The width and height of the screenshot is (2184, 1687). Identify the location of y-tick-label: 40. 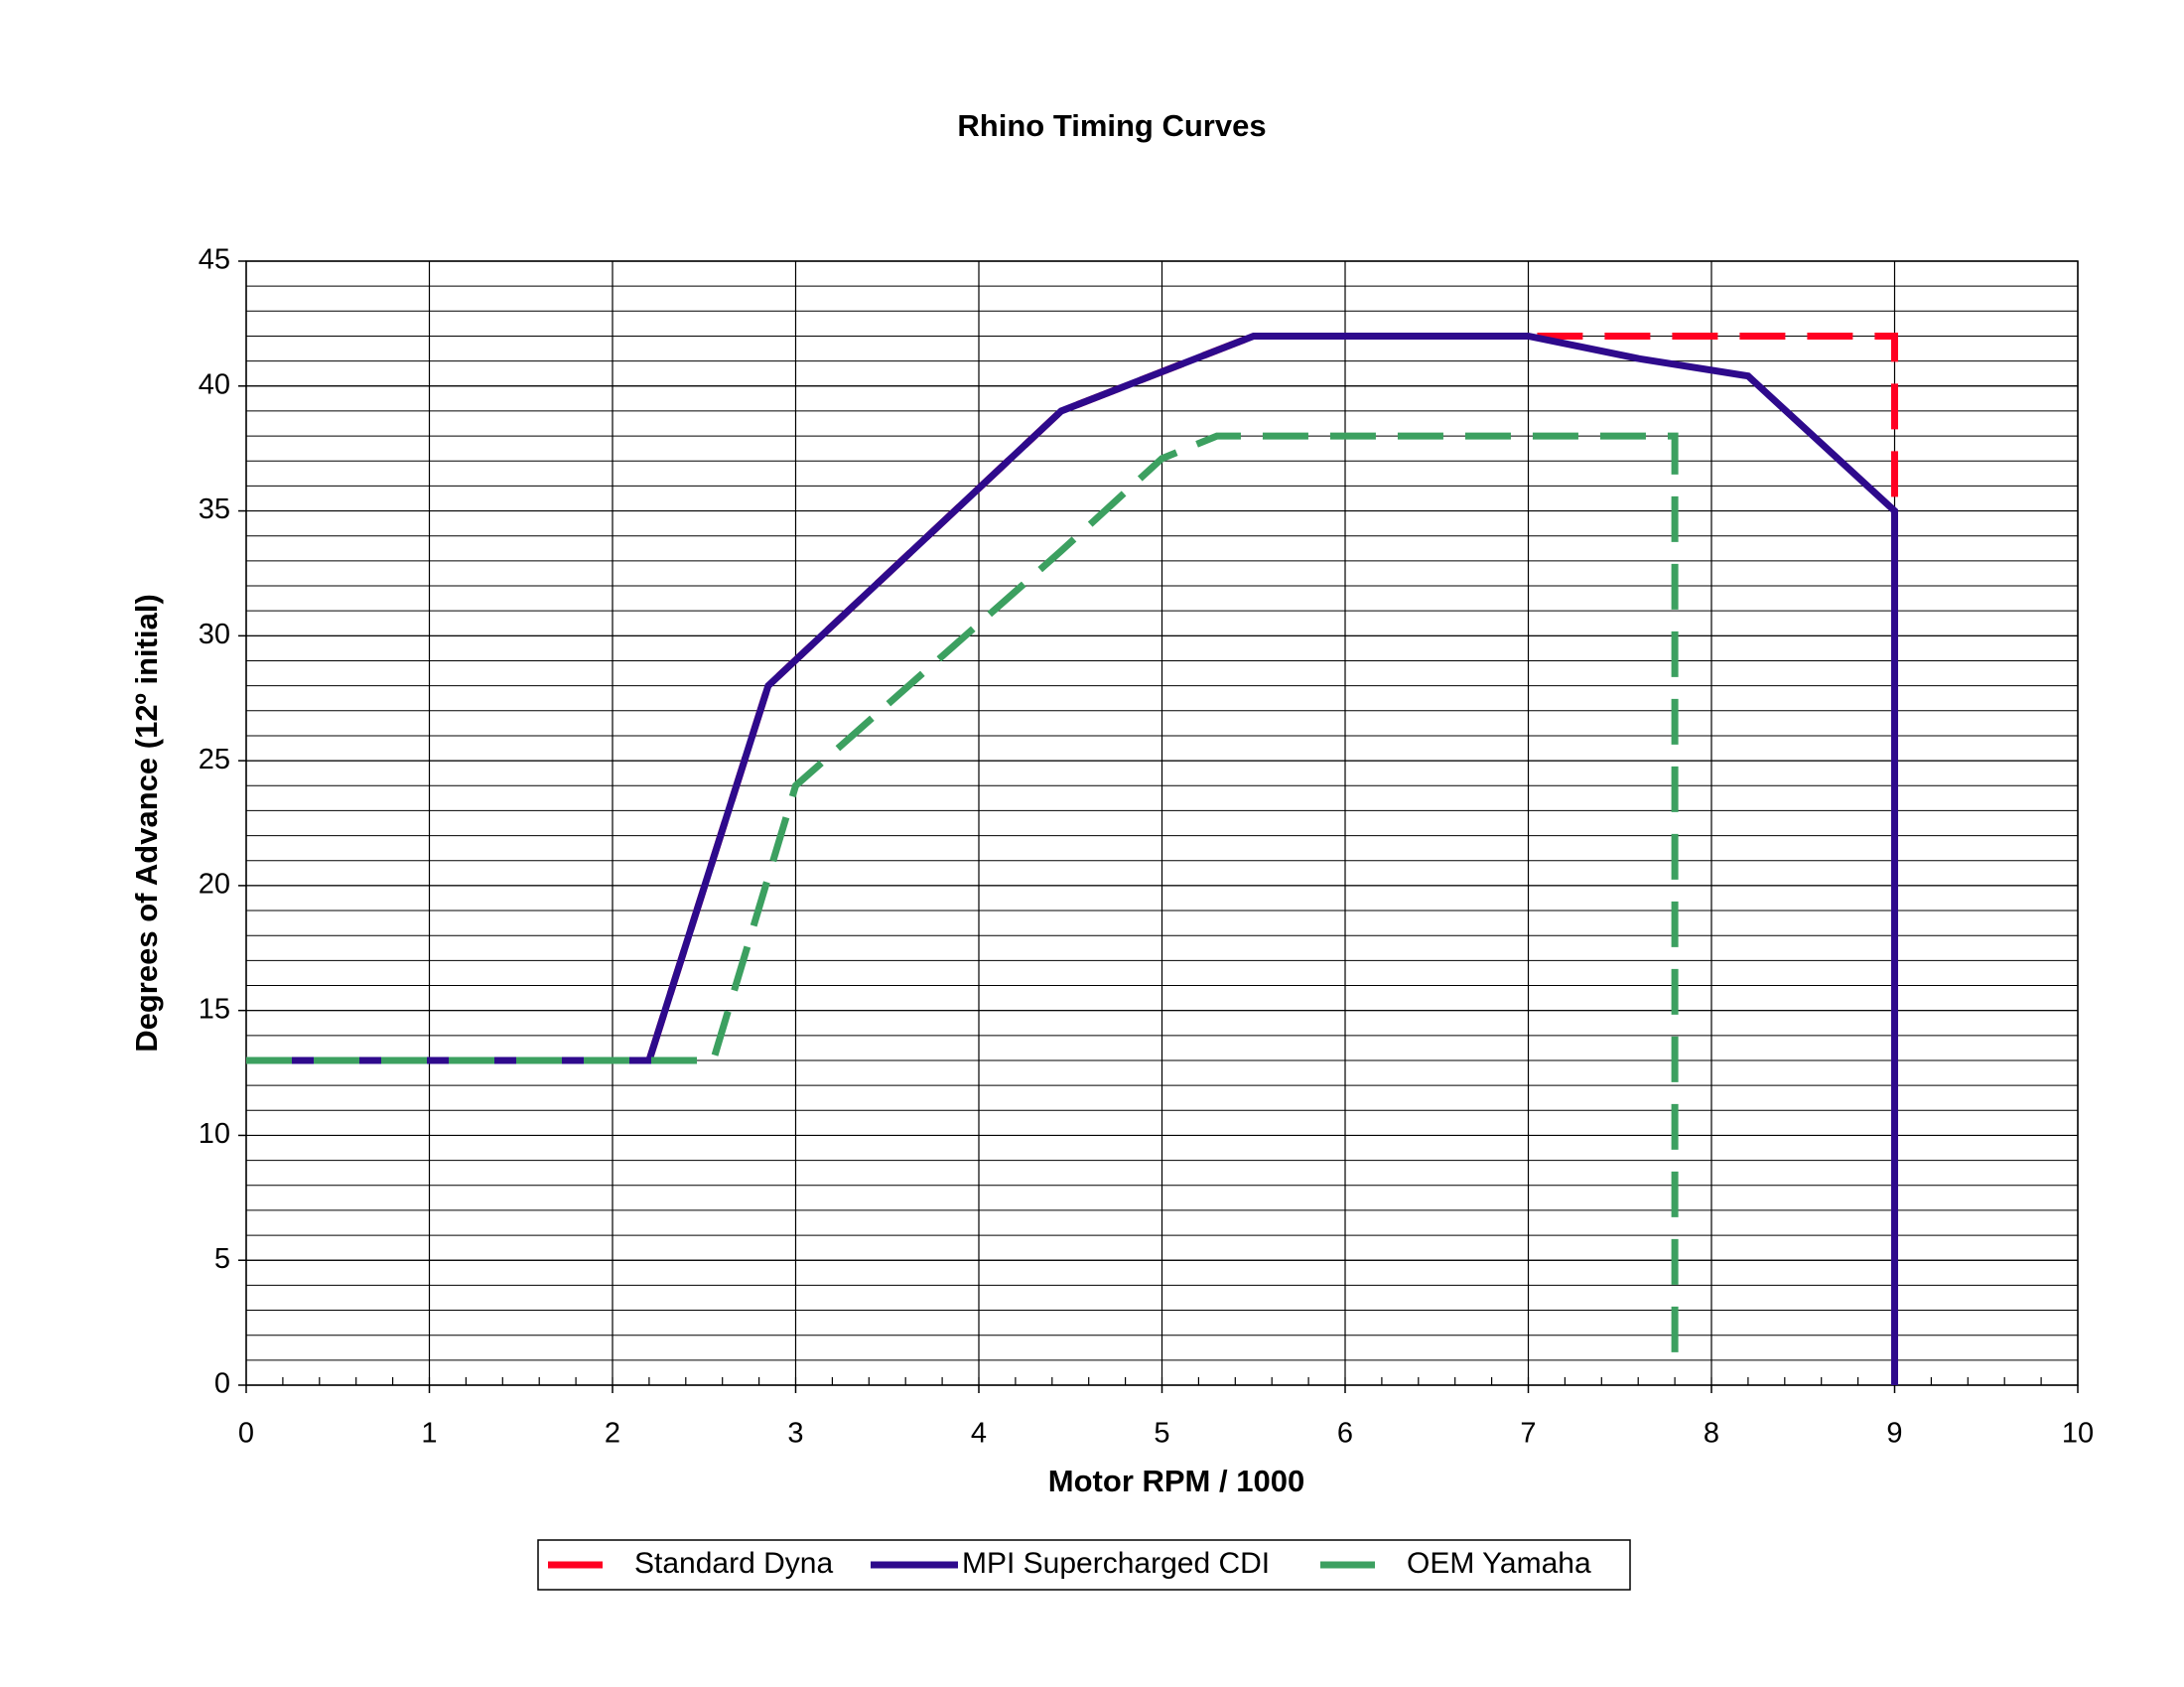
(214, 384).